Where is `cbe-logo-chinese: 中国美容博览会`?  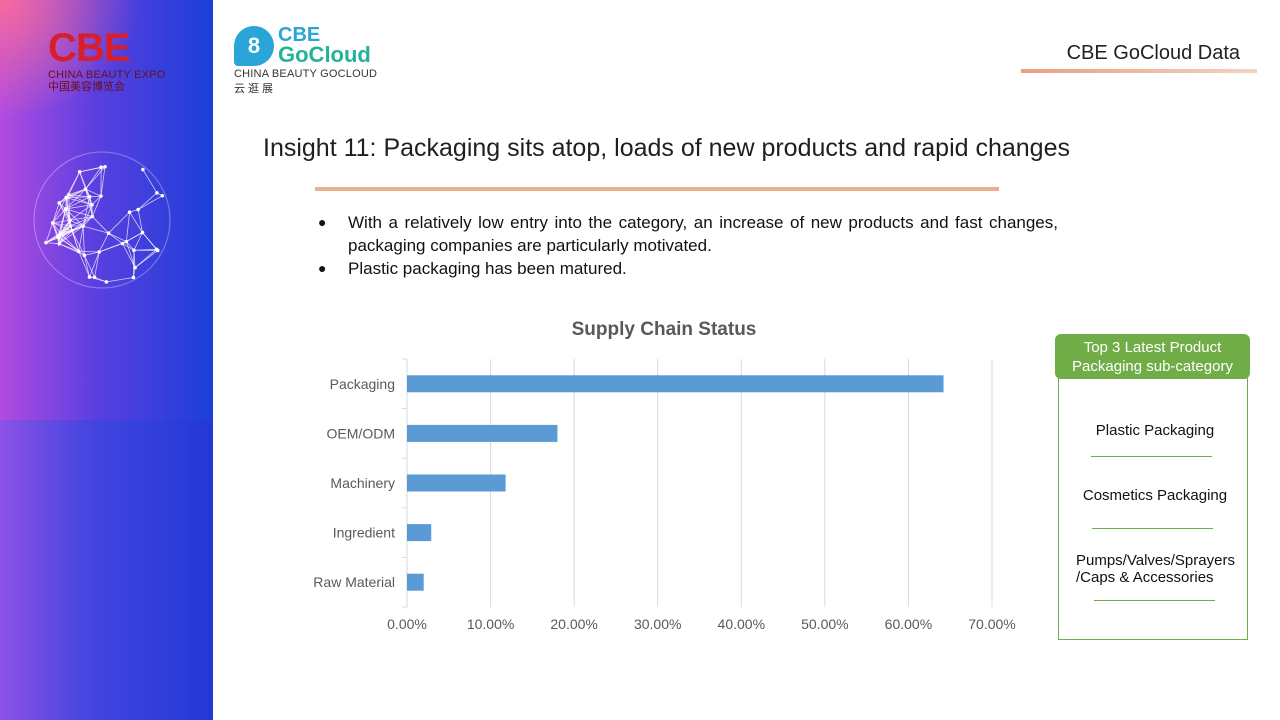 cbe-logo-chinese: 中国美容博览会 is located at coordinates (86, 87).